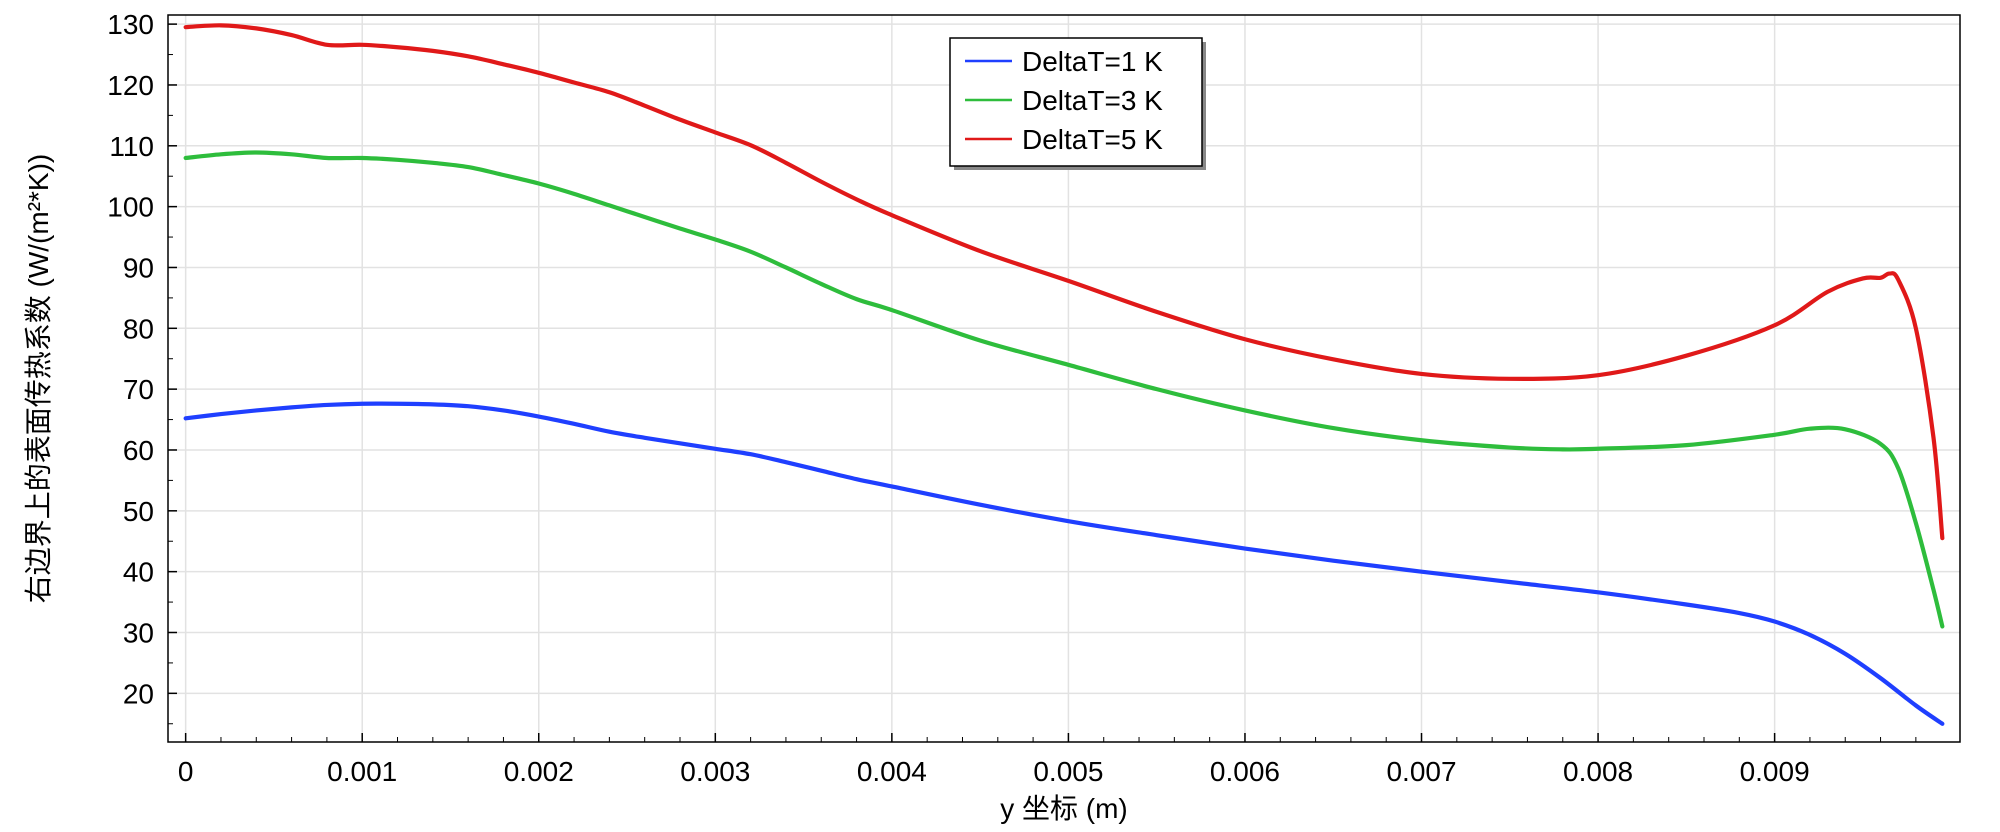 This screenshot has height=832, width=2000. Describe the element at coordinates (38, 379) in the screenshot. I see `y-axis-label: 右边界上的表面传热系数 (W/(m²*K))` at that location.